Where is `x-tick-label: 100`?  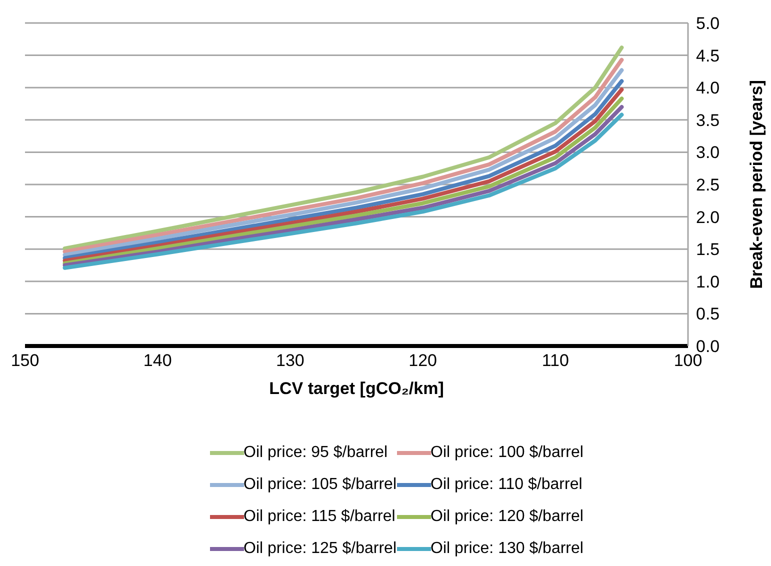 x-tick-label: 100 is located at coordinates (688, 360).